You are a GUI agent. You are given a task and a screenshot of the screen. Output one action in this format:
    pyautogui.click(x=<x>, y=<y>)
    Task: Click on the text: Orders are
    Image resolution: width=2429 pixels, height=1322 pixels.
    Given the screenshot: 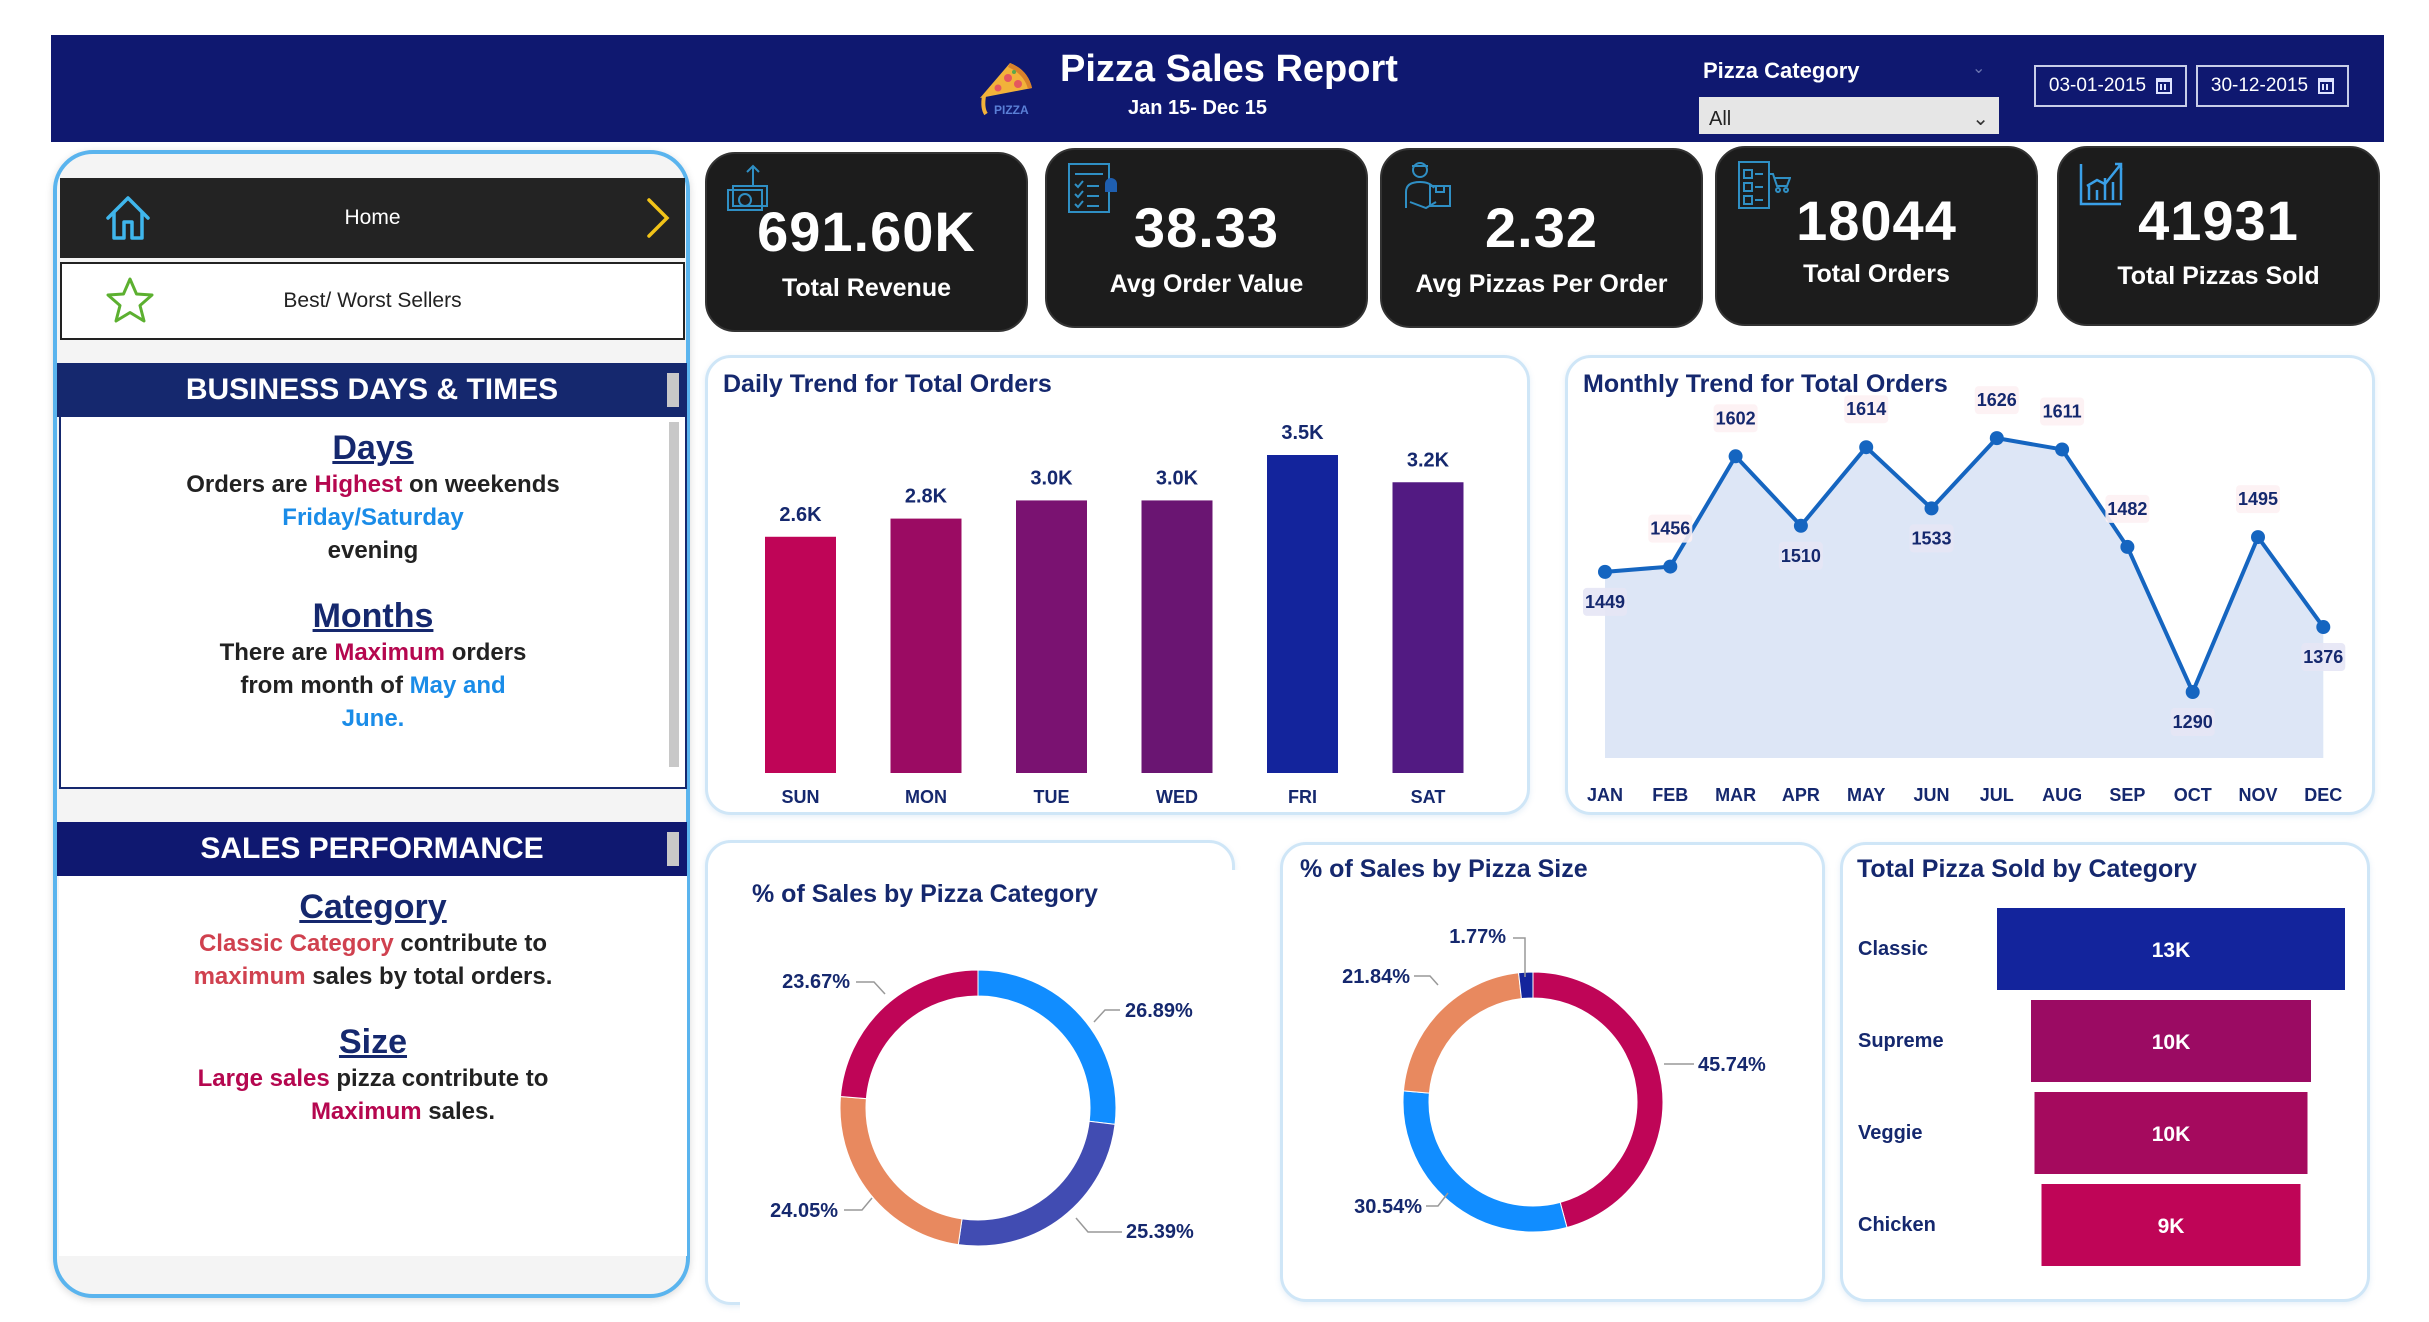 What is the action you would take?
    pyautogui.click(x=250, y=484)
    